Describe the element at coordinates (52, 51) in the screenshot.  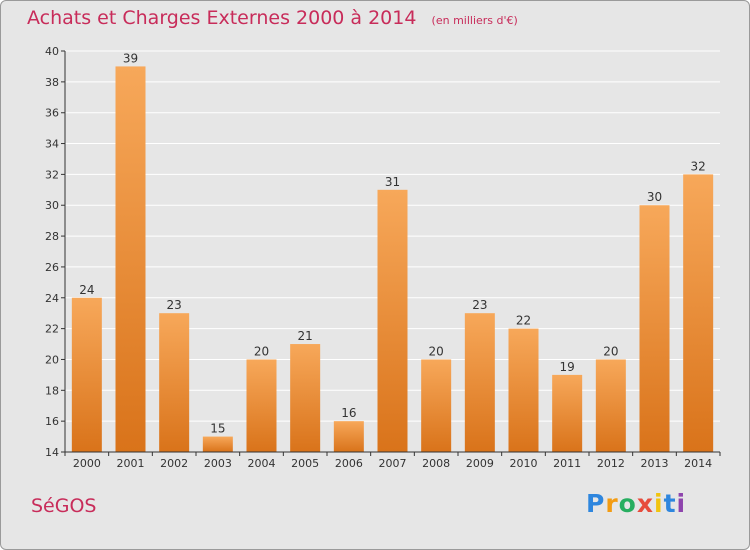
I see `y-tick-label: 40` at that location.